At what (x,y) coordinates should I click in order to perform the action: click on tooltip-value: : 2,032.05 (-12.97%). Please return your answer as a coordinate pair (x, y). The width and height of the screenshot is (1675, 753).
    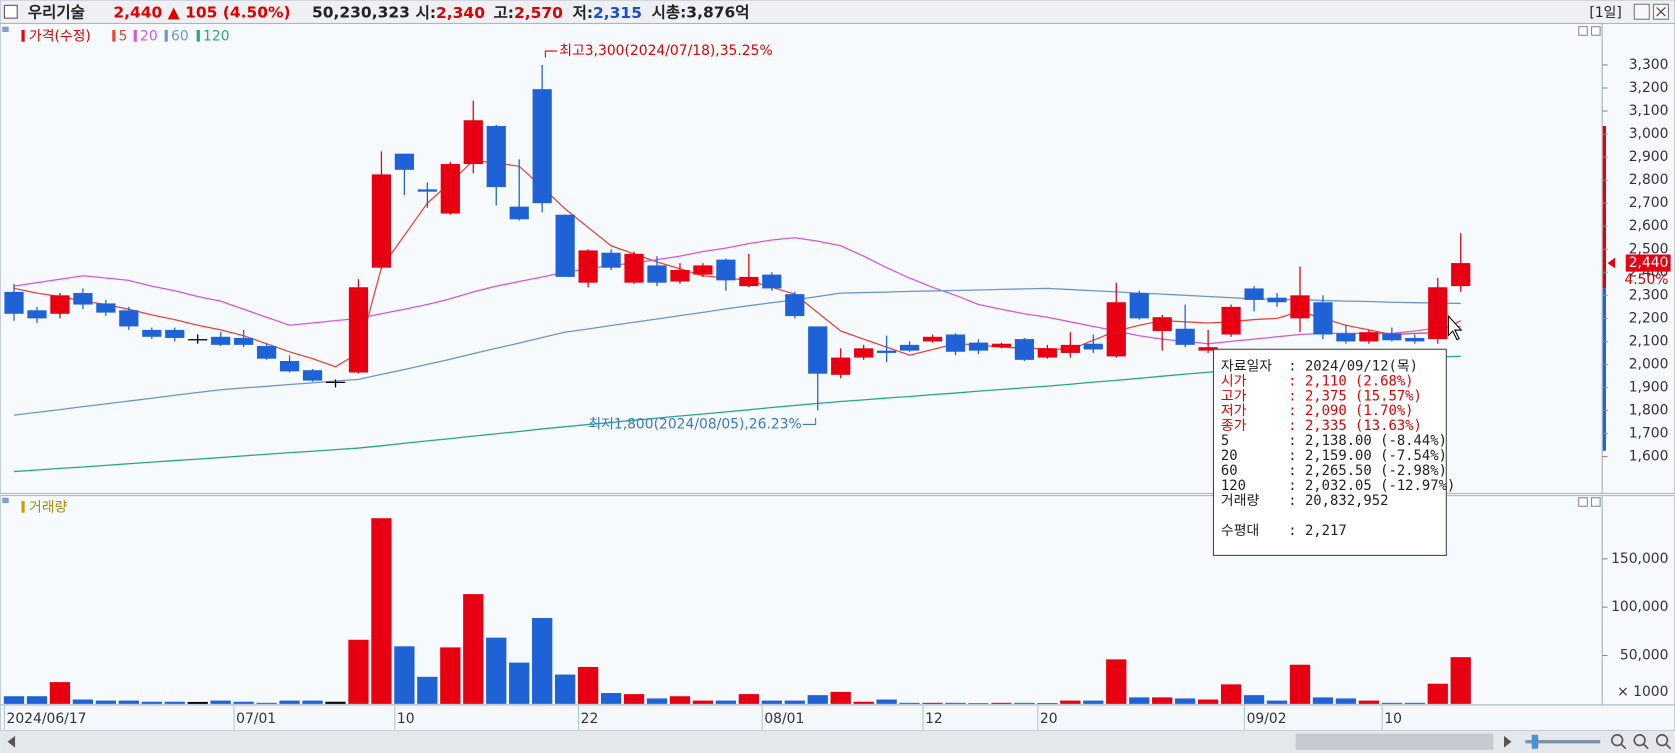
    Looking at the image, I should click on (1371, 486).